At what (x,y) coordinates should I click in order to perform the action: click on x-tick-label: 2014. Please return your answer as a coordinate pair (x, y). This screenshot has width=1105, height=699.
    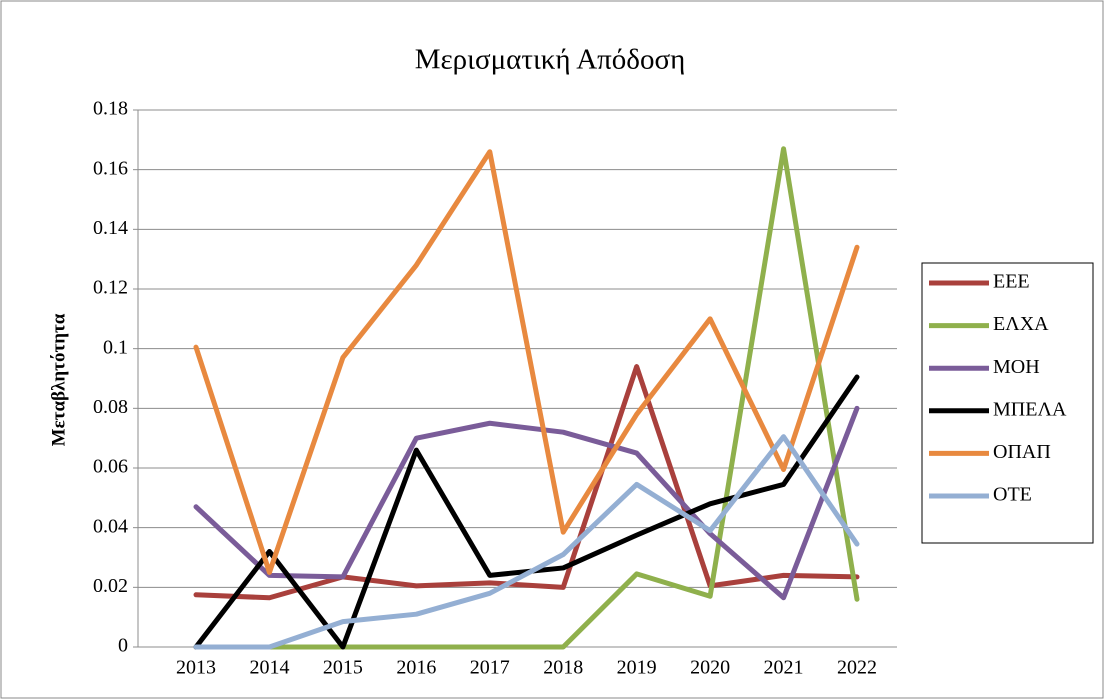
    Looking at the image, I should click on (269, 668).